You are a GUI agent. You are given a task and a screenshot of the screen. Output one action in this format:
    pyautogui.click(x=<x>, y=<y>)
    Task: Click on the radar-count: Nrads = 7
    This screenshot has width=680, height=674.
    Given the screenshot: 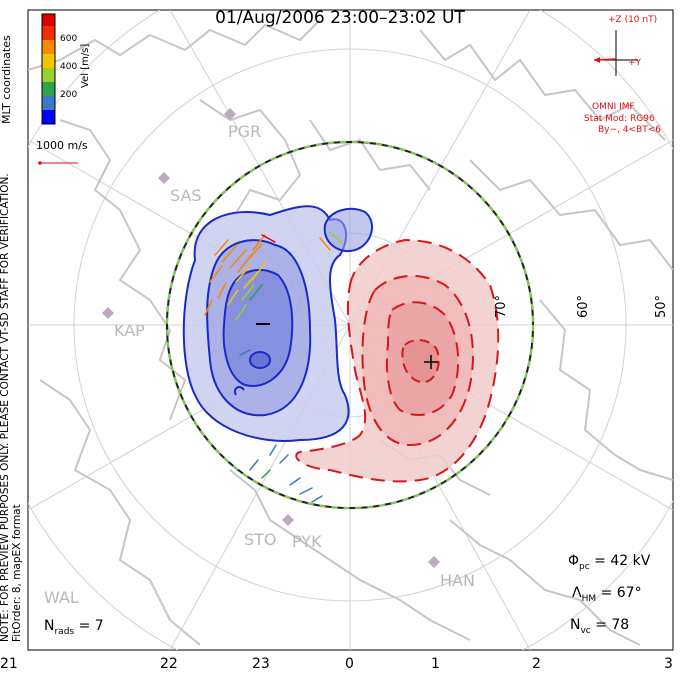 What is the action you would take?
    pyautogui.click(x=74, y=627)
    